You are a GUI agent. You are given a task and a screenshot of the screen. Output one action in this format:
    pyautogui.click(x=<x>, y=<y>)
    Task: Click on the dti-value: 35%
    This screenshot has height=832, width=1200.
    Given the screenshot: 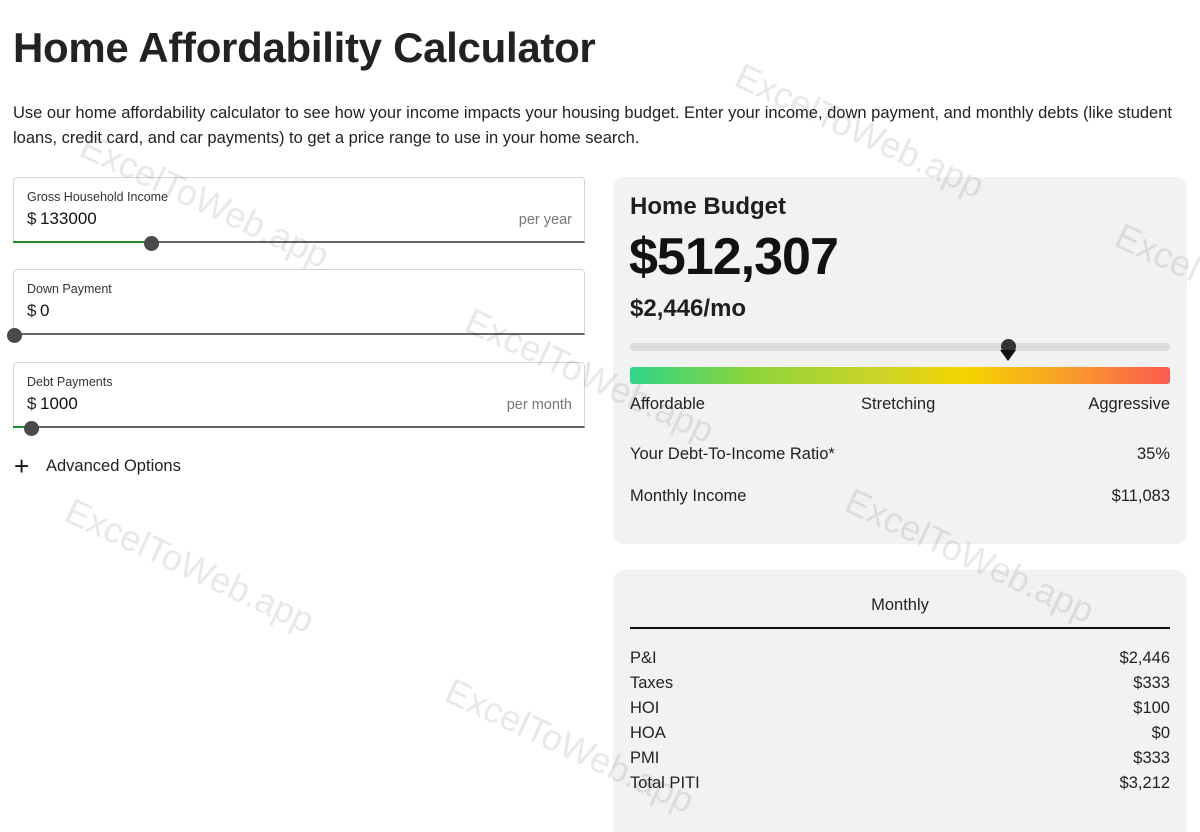 What is the action you would take?
    pyautogui.click(x=1153, y=454)
    